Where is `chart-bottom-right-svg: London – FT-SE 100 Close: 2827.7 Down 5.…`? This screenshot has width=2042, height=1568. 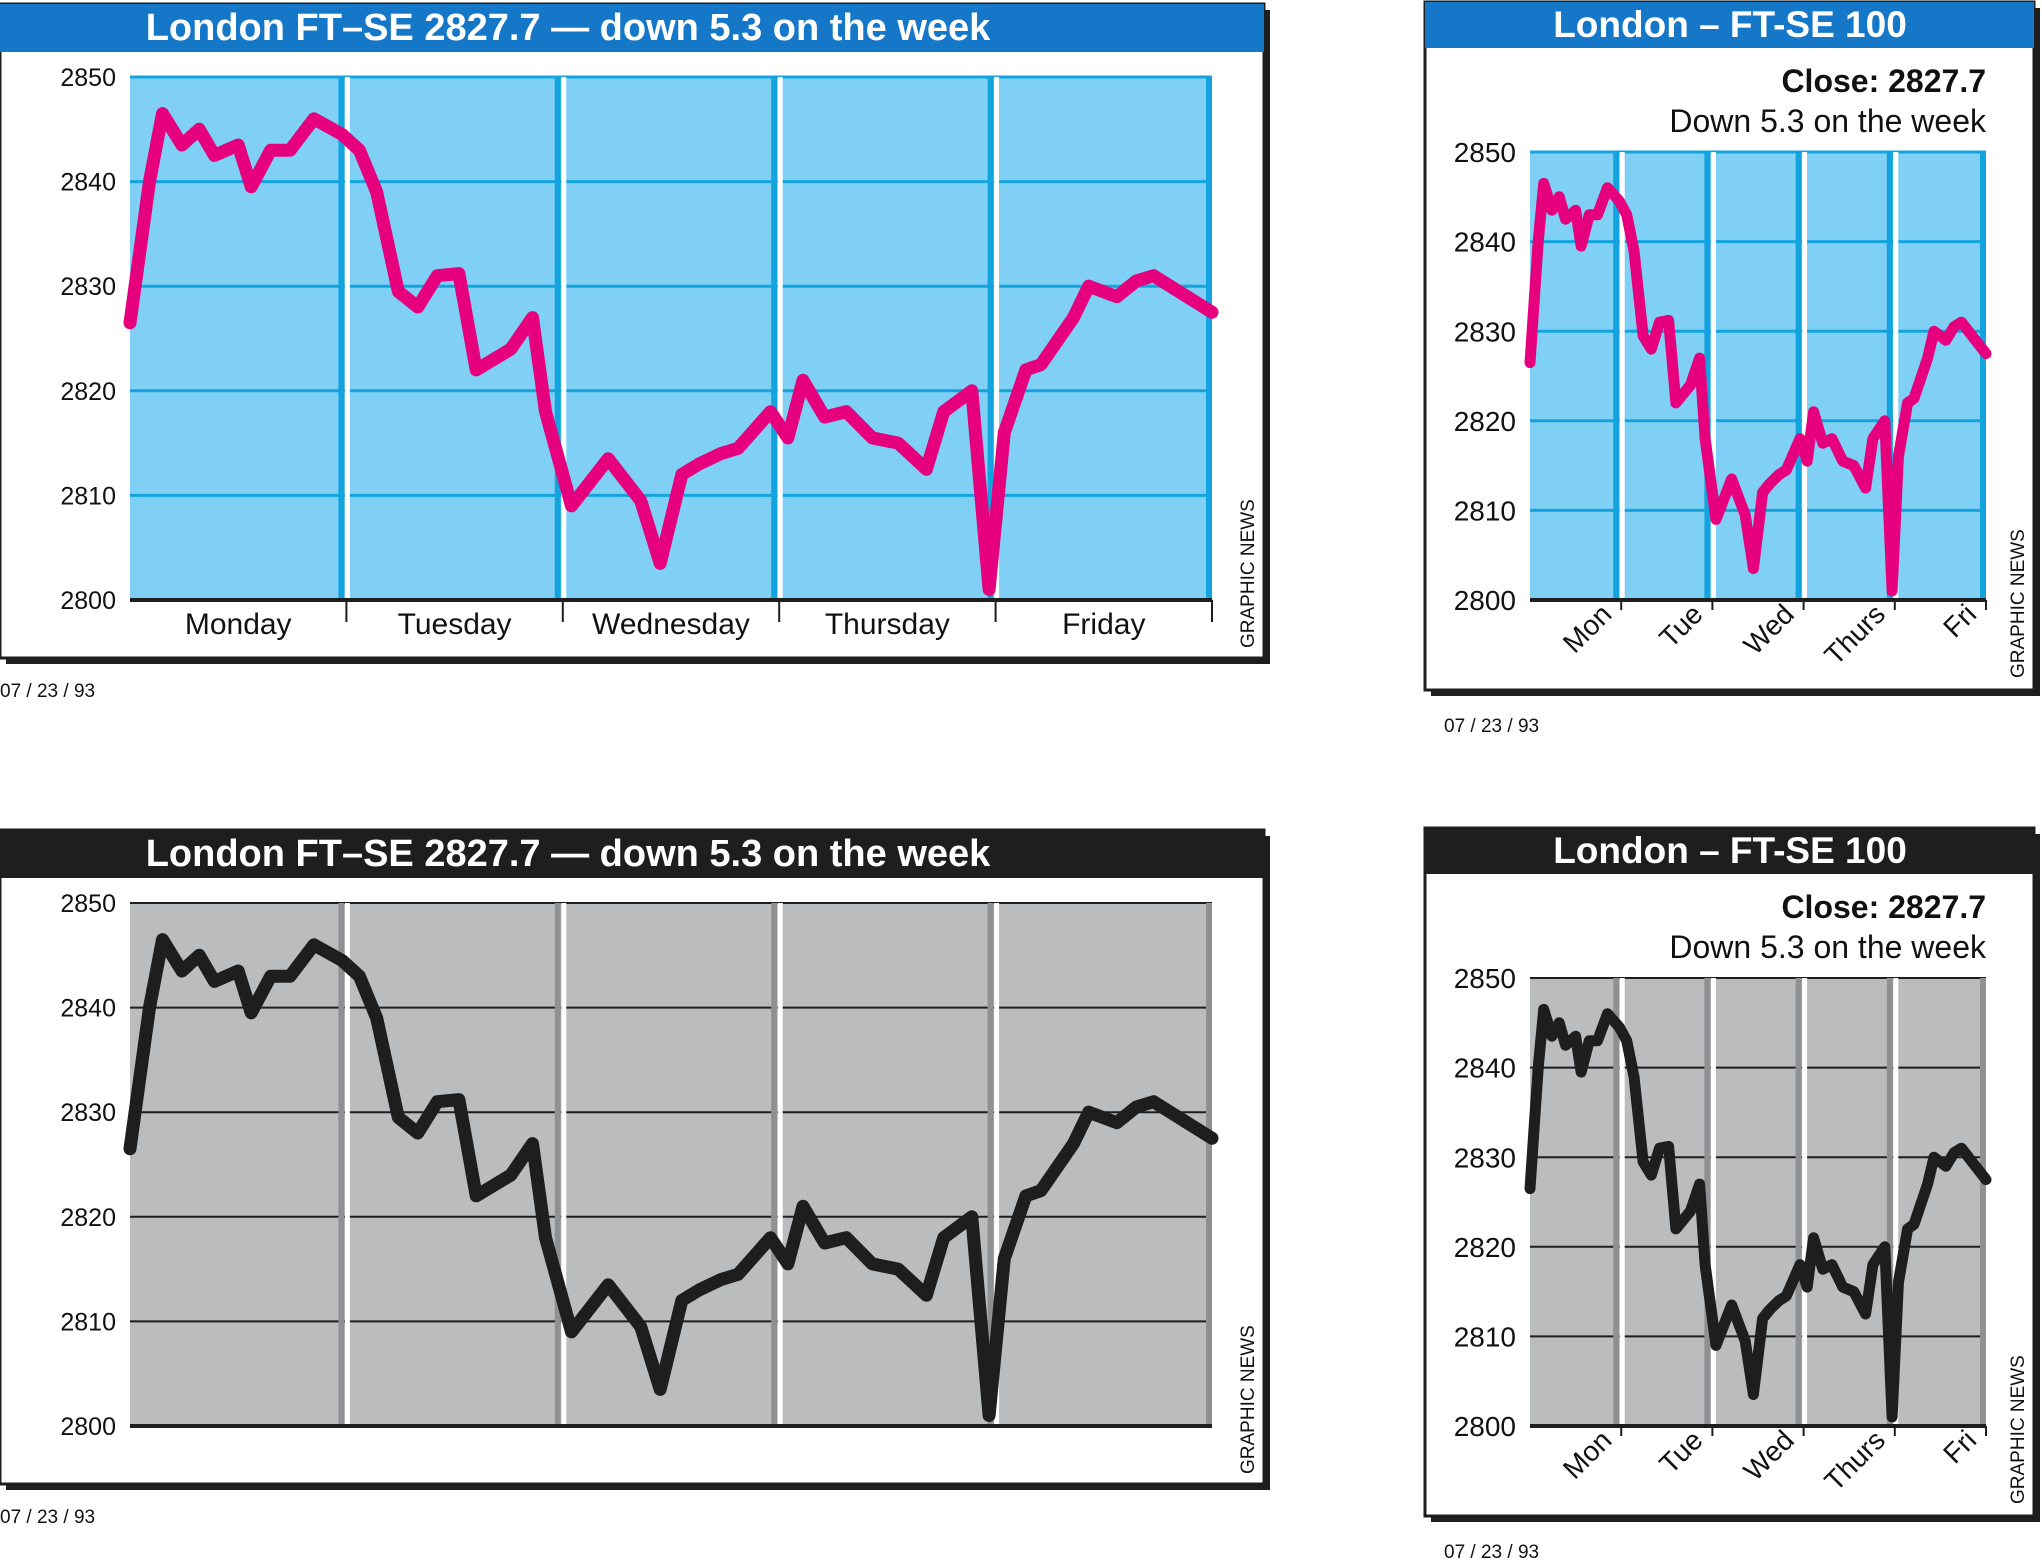 chart-bottom-right-svg: London – FT-SE 100 Close: 2827.7 Down 5.… is located at coordinates (1731, 1194).